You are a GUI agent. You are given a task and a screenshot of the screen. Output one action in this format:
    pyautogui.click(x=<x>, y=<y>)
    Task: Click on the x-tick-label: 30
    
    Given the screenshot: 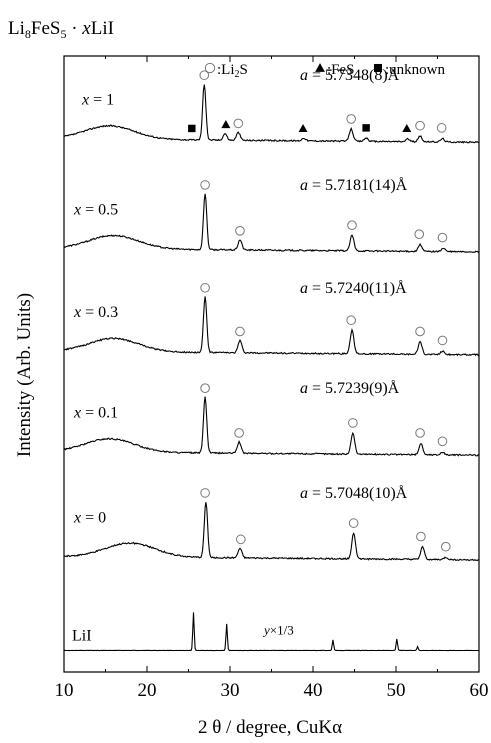 What is the action you would take?
    pyautogui.click(x=230, y=690)
    